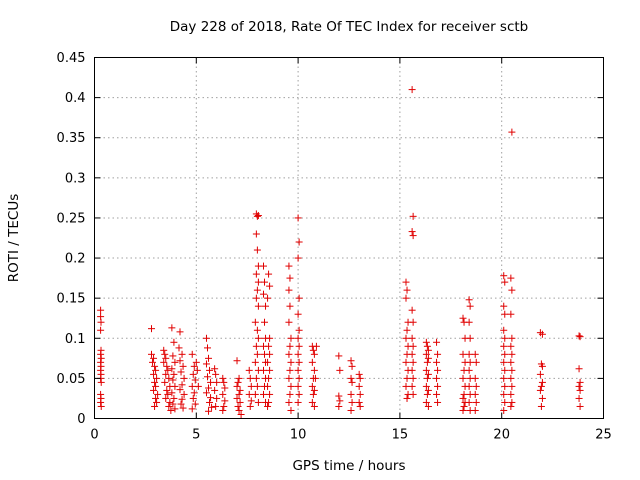  What do you see at coordinates (298, 435) in the screenshot?
I see `x-tick-label: 10` at bounding box center [298, 435].